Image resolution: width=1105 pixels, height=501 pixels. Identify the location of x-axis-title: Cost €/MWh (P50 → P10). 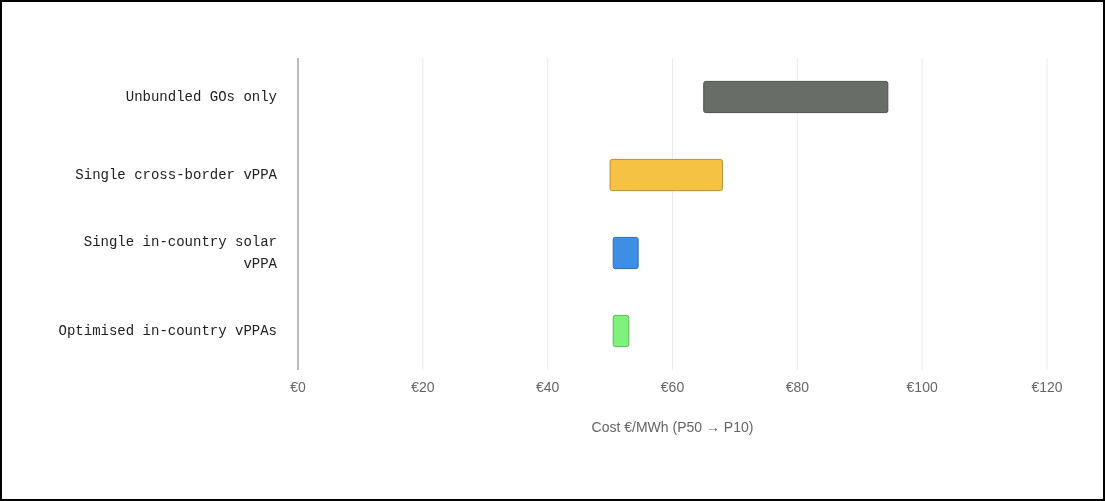
(672, 427).